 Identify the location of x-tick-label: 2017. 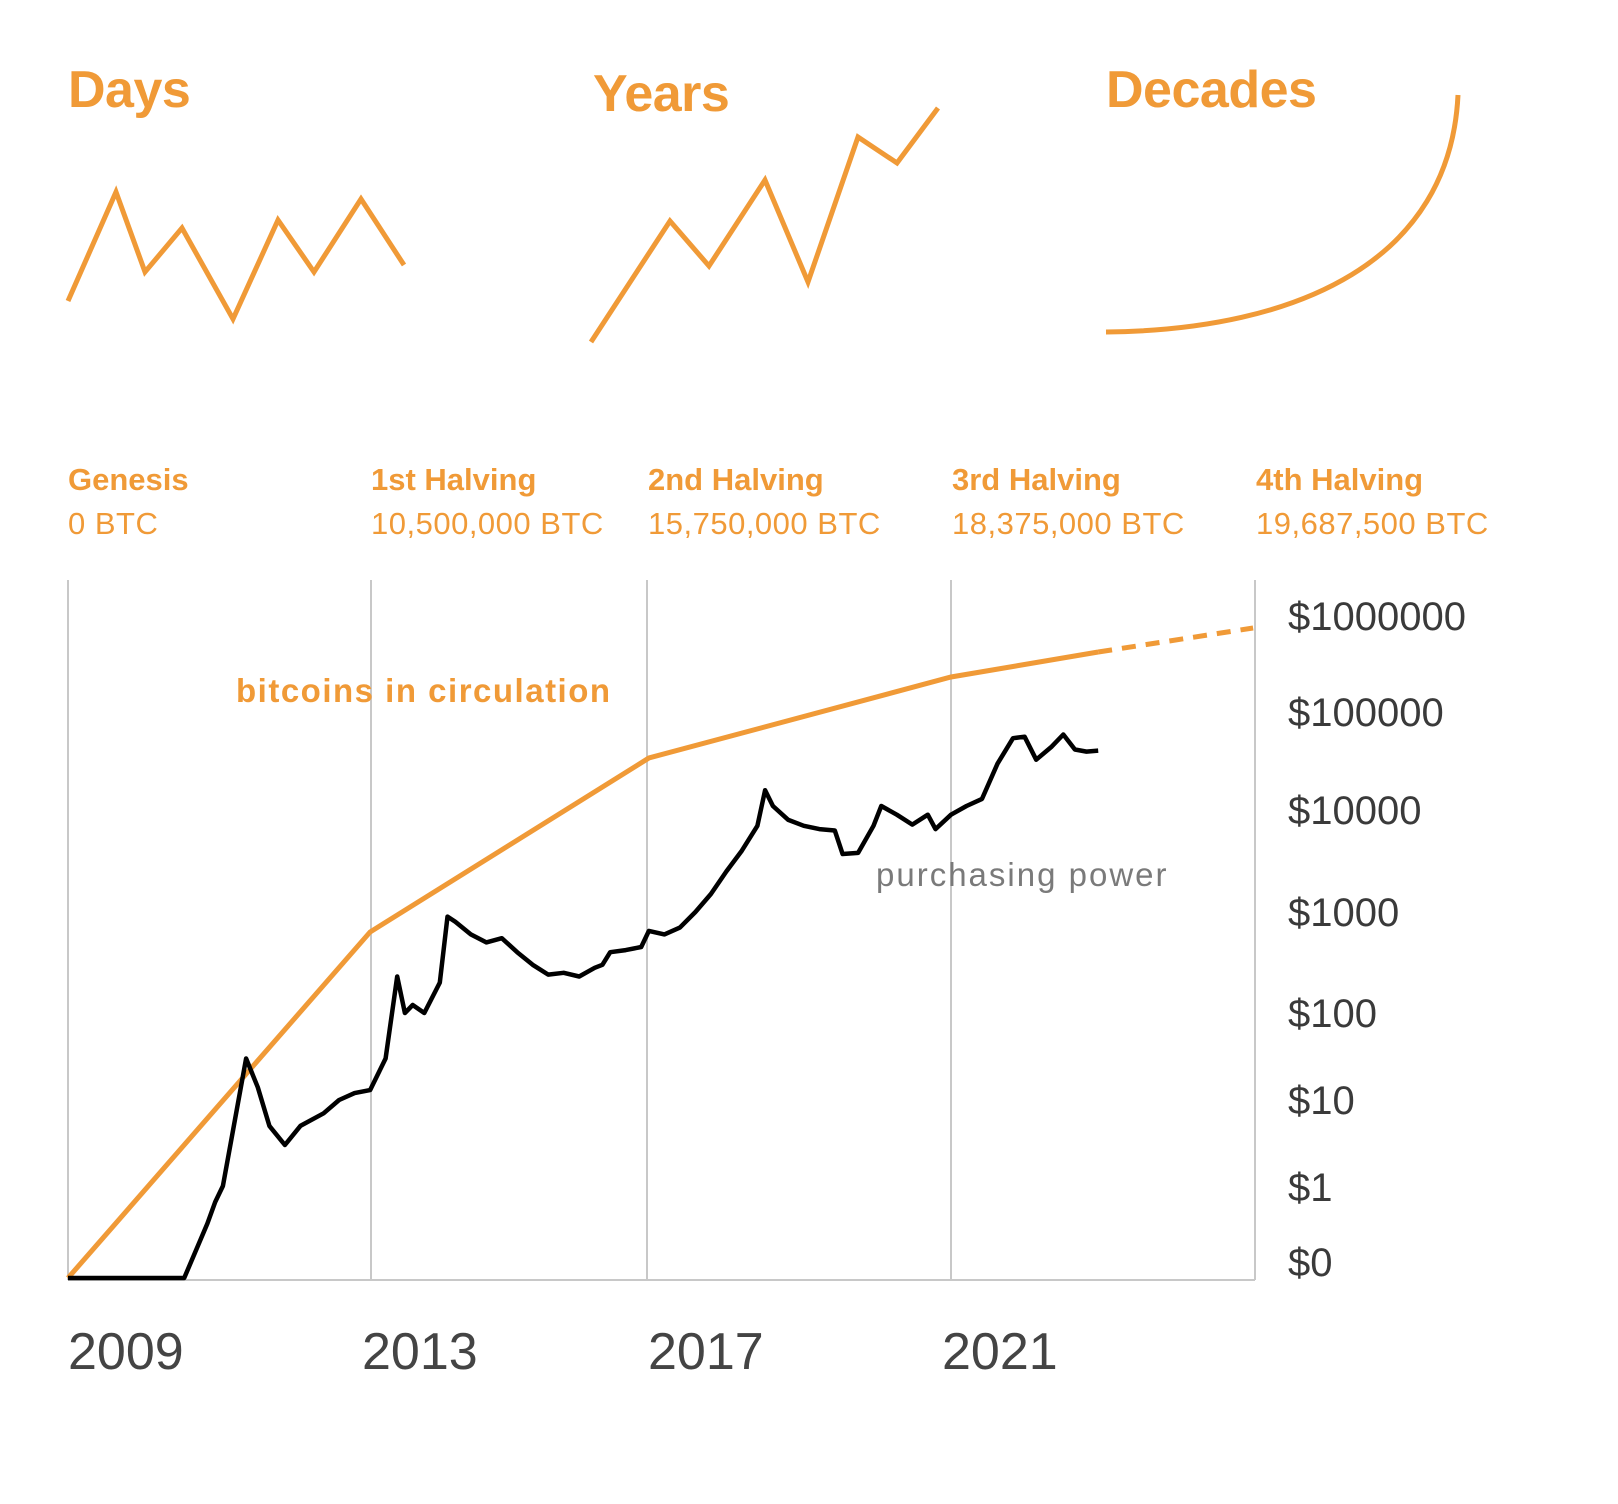
(706, 1352).